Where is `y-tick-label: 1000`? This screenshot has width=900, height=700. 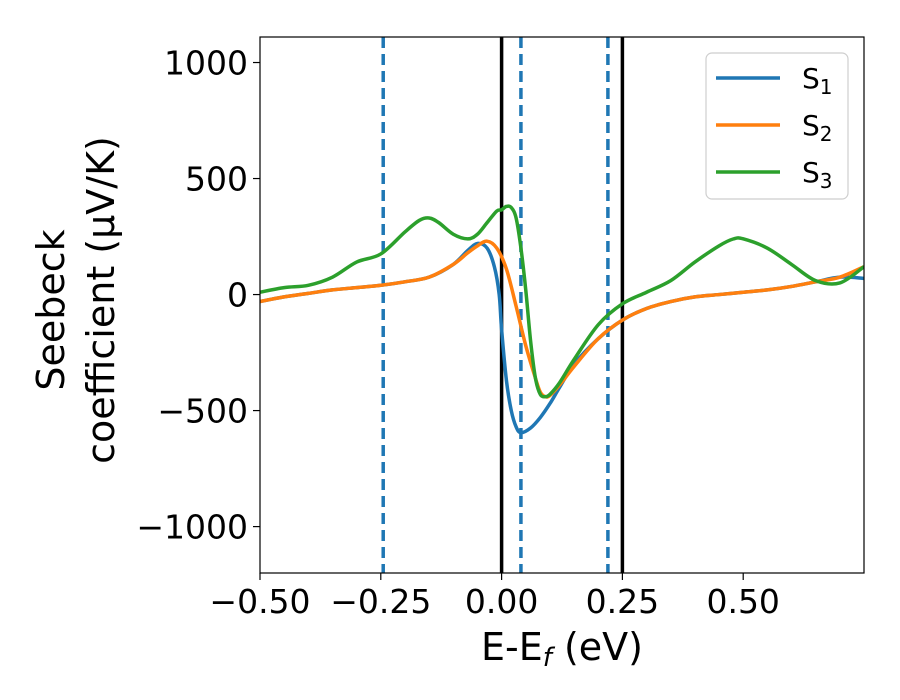
y-tick-label: 1000 is located at coordinates (206, 63).